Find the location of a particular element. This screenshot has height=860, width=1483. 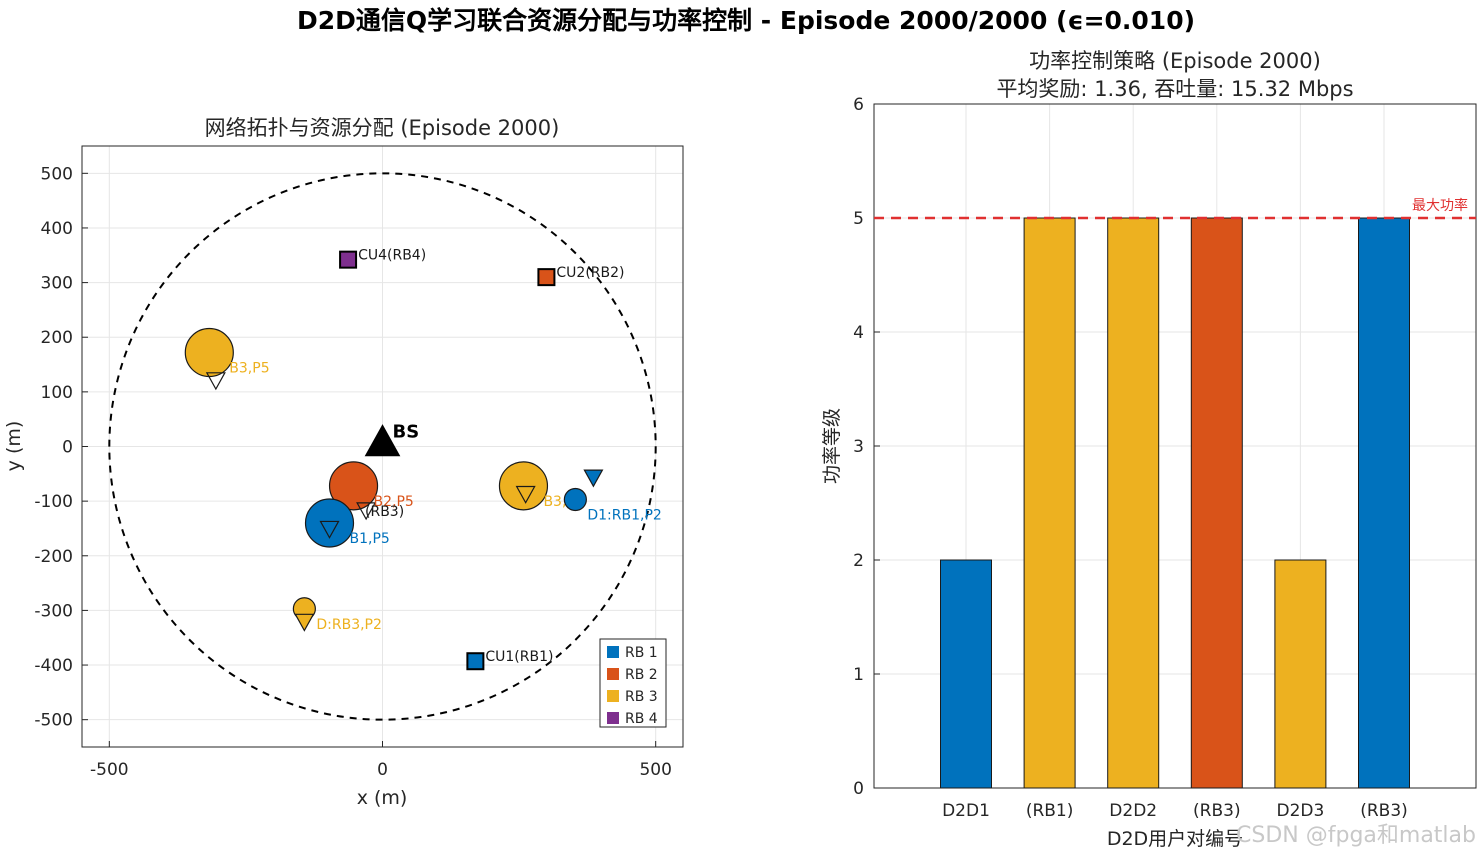

base-station-icon is located at coordinates (382, 440).